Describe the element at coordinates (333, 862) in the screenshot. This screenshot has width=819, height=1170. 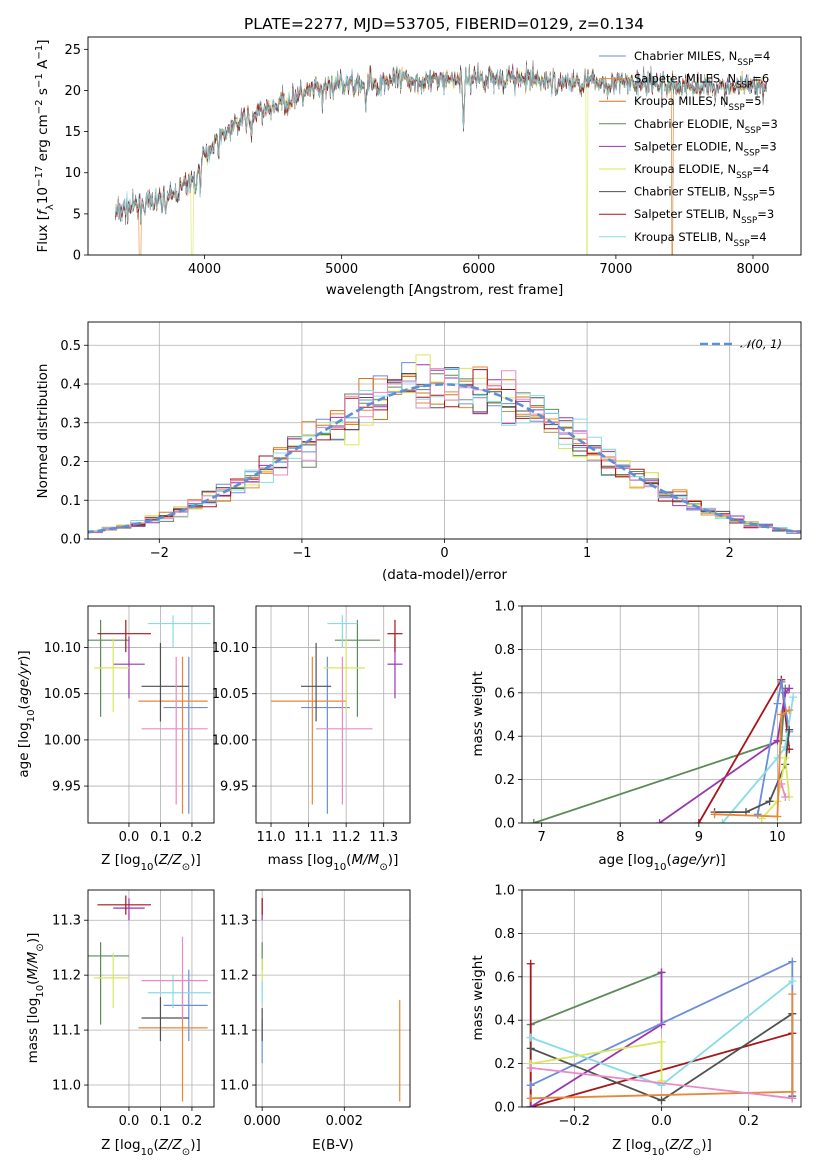
I see `x-axis-label: mass [log10(M/M⊙)]` at that location.